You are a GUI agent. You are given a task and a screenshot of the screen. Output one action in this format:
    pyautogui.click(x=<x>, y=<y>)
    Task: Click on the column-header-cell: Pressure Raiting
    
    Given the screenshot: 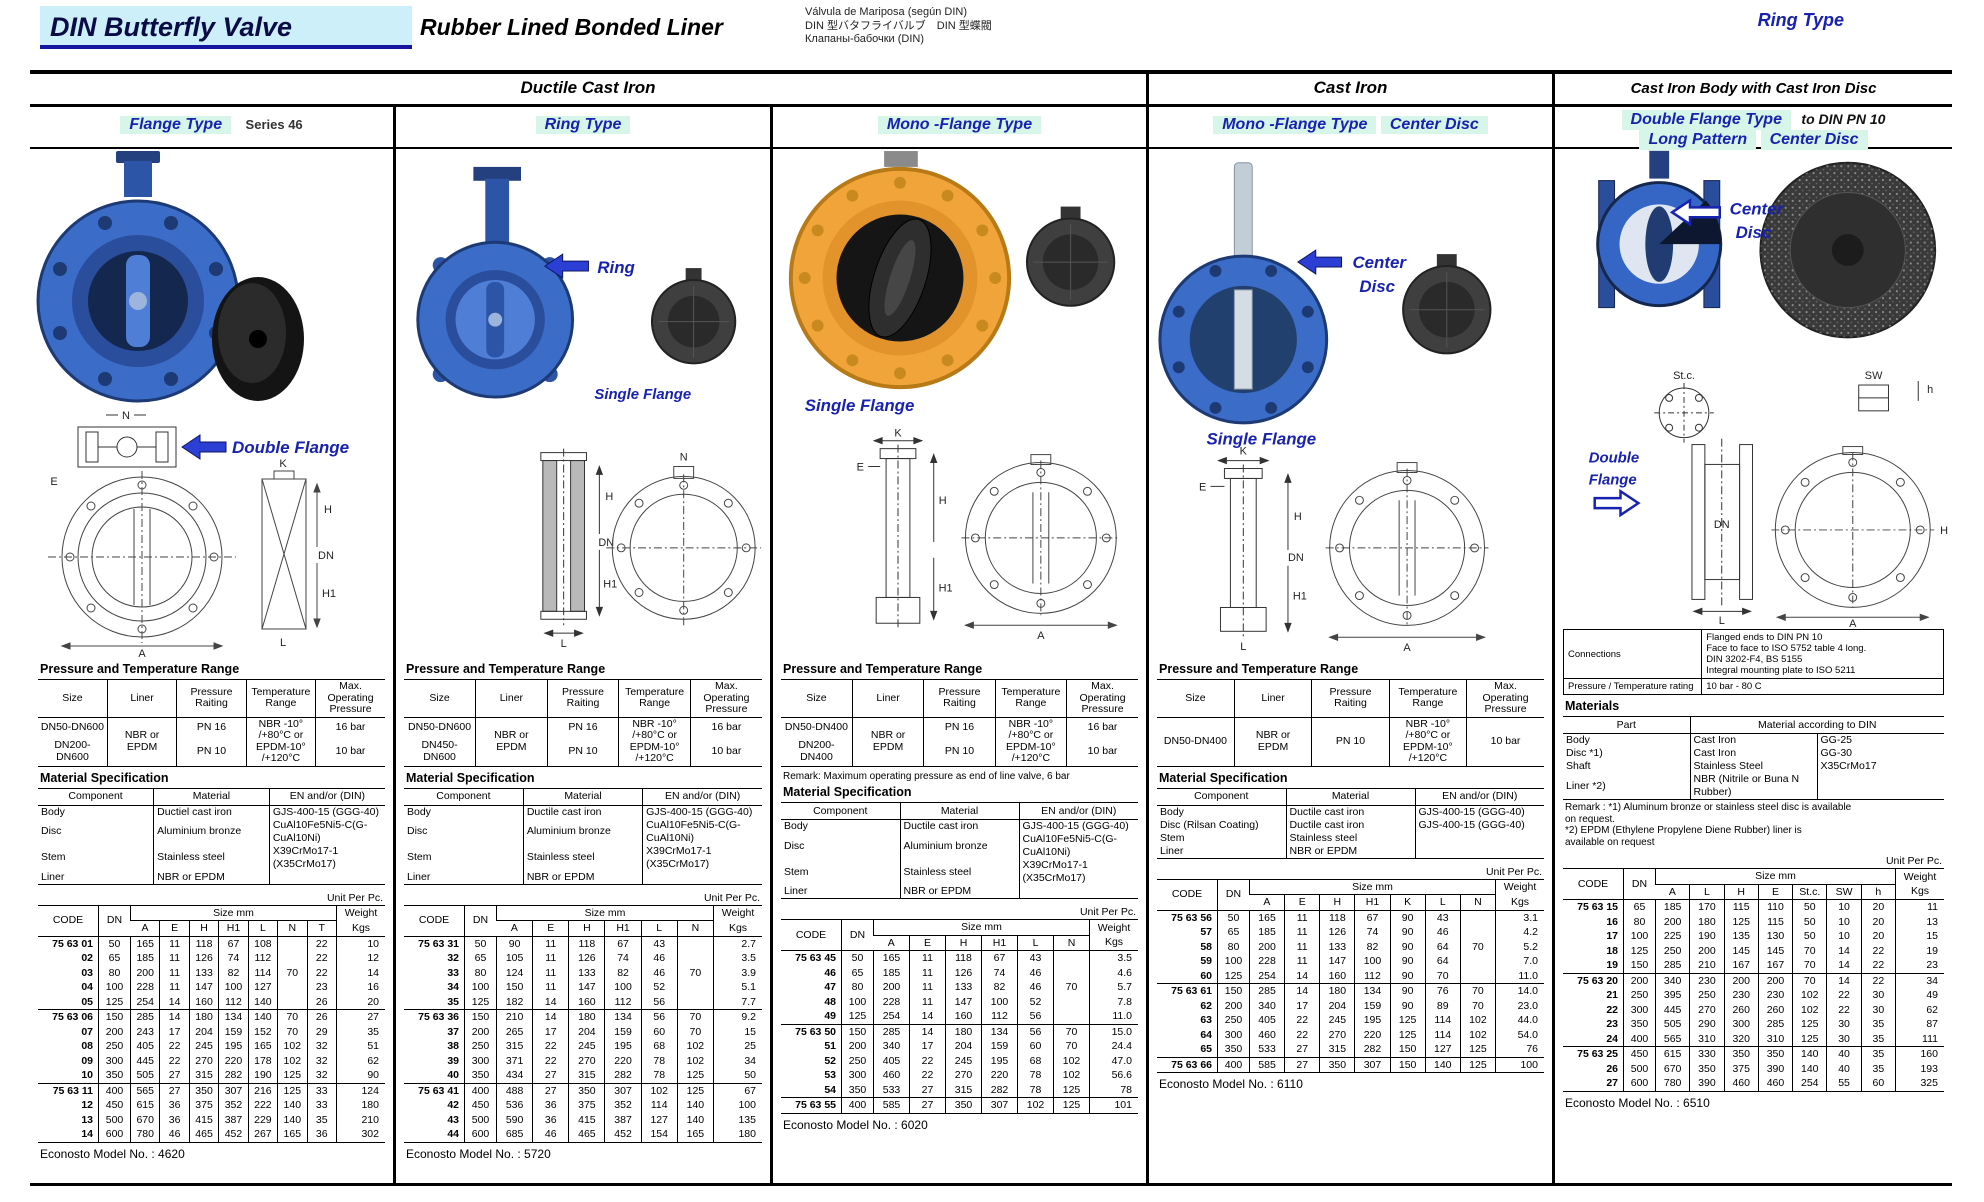 What is the action you would take?
    pyautogui.click(x=959, y=698)
    